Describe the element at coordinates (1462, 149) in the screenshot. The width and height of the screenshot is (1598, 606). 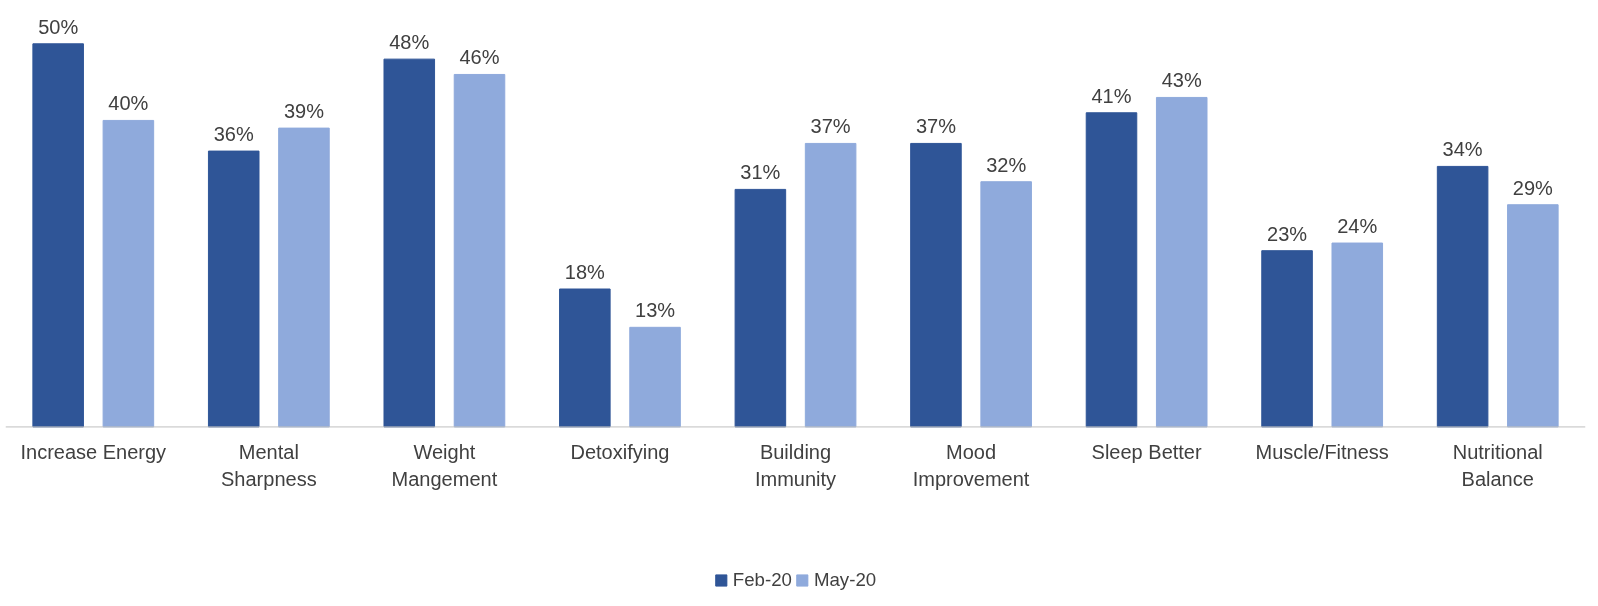
I see `data-label: 34%` at that location.